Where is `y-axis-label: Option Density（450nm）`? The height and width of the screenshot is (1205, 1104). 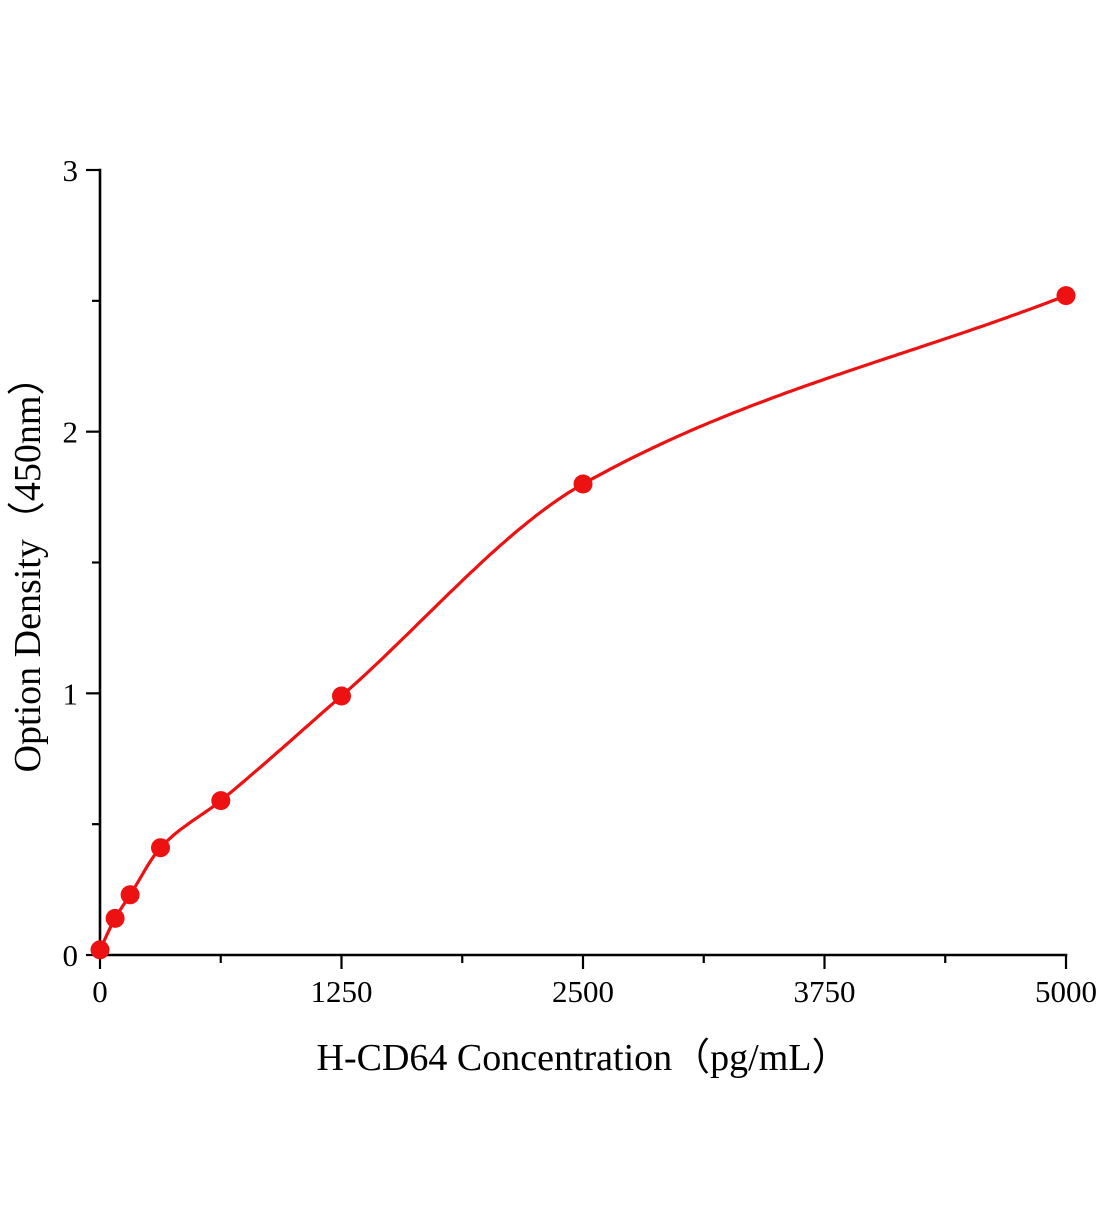
y-axis-label: Option Density（450nm） is located at coordinates (28, 565).